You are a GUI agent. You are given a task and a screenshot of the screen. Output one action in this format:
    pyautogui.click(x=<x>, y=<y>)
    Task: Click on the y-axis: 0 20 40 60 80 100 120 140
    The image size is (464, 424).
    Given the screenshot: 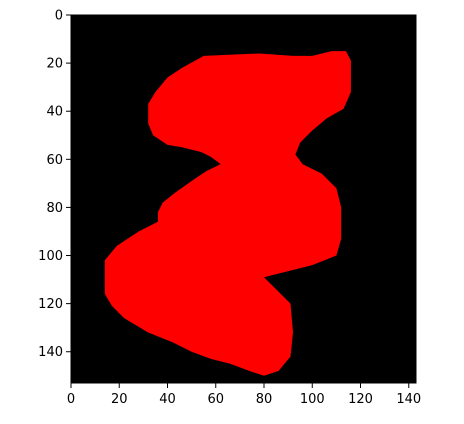 What is the action you would take?
    pyautogui.click(x=54, y=185)
    